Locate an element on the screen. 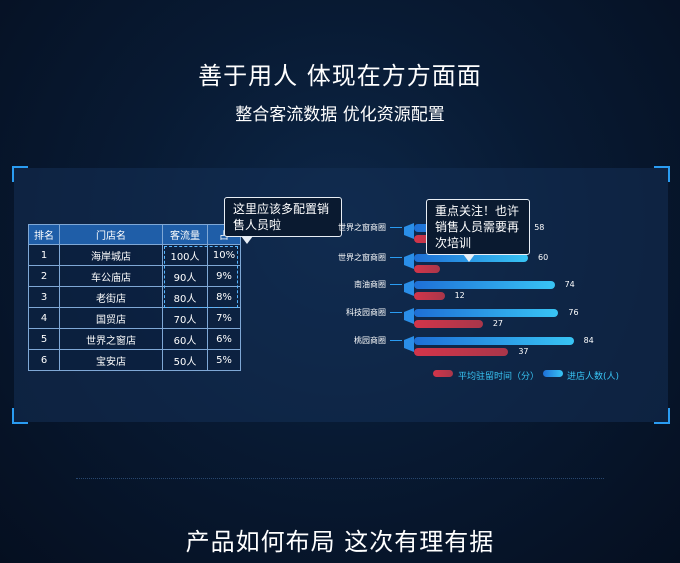  callout-bubble-staffing: 这里应该多配置销售人员啦 is located at coordinates (283, 220).